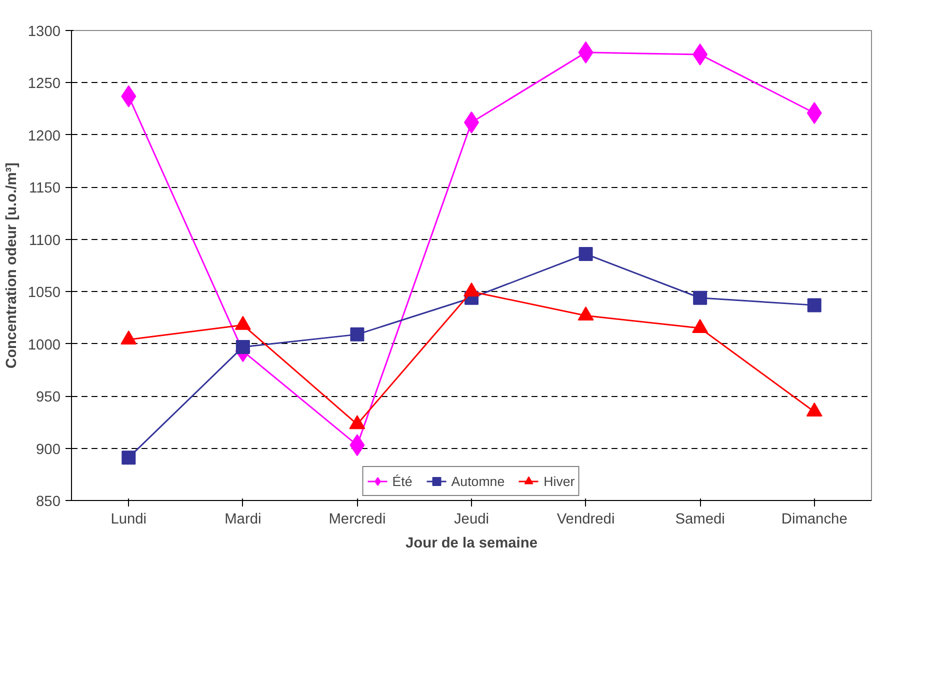 Image resolution: width=951 pixels, height=684 pixels. Describe the element at coordinates (48, 450) in the screenshot. I see `y-tick-label: 900` at that location.